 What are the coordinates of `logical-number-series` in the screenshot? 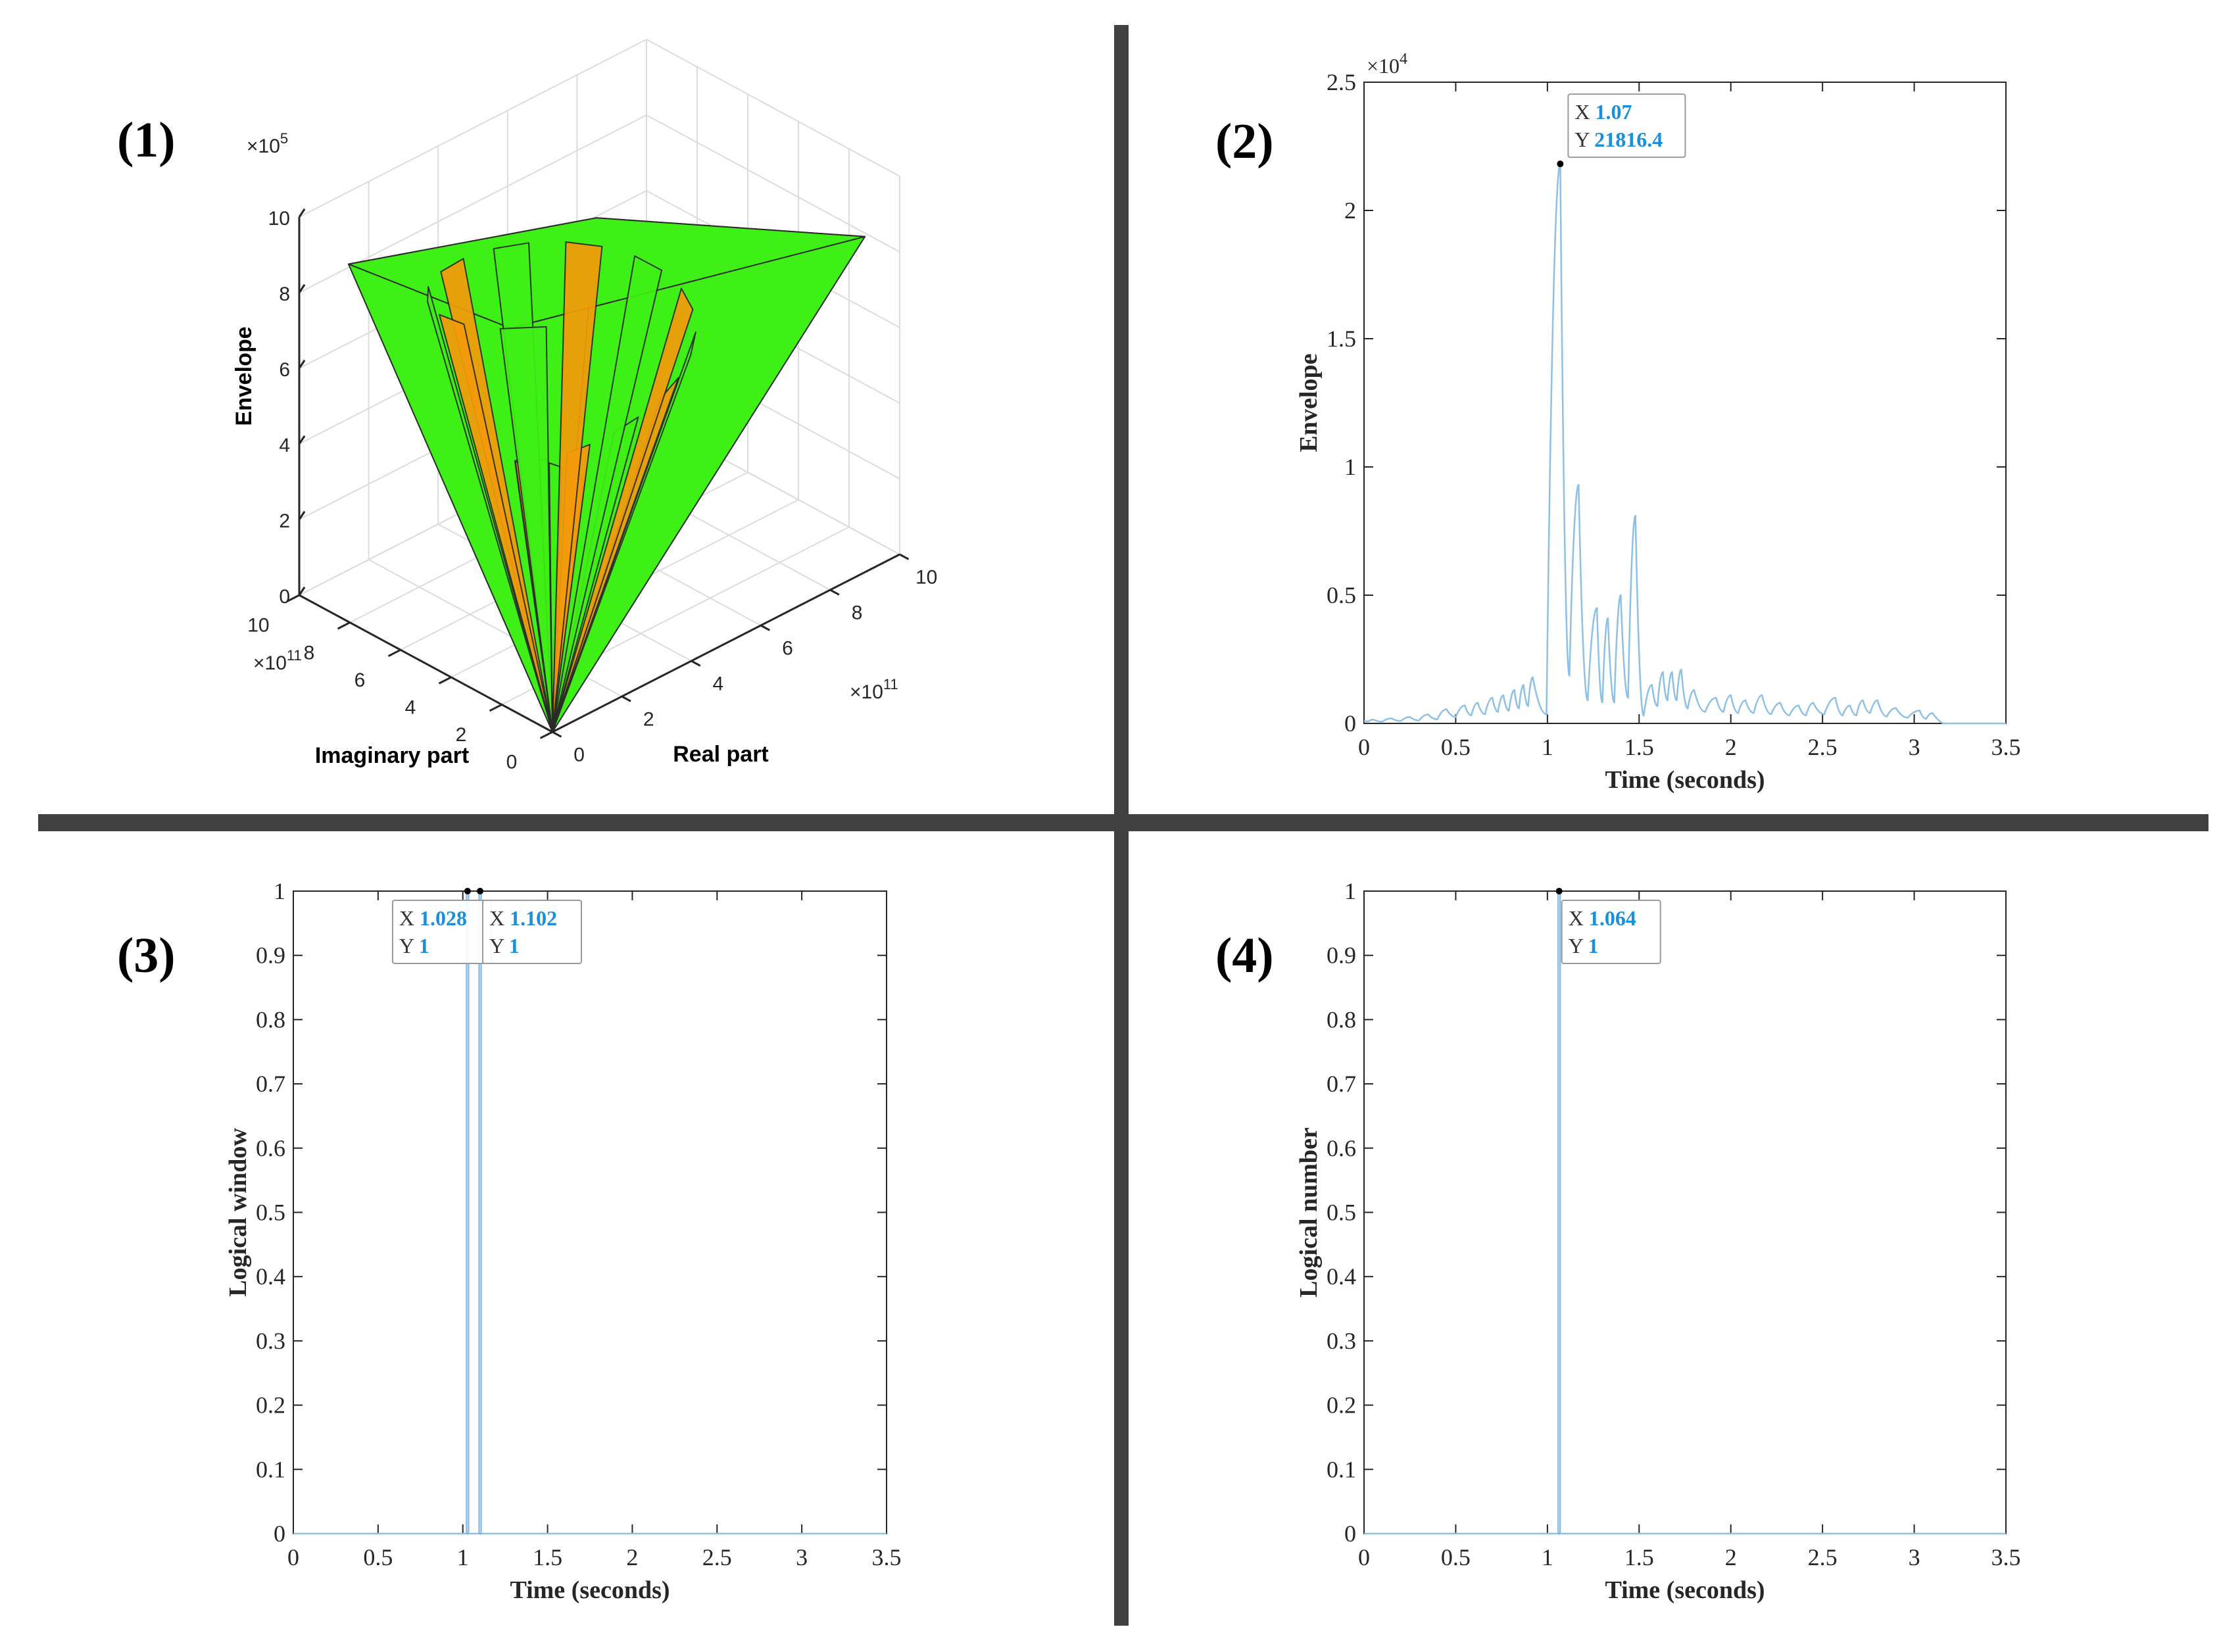 It's located at (1685, 1213).